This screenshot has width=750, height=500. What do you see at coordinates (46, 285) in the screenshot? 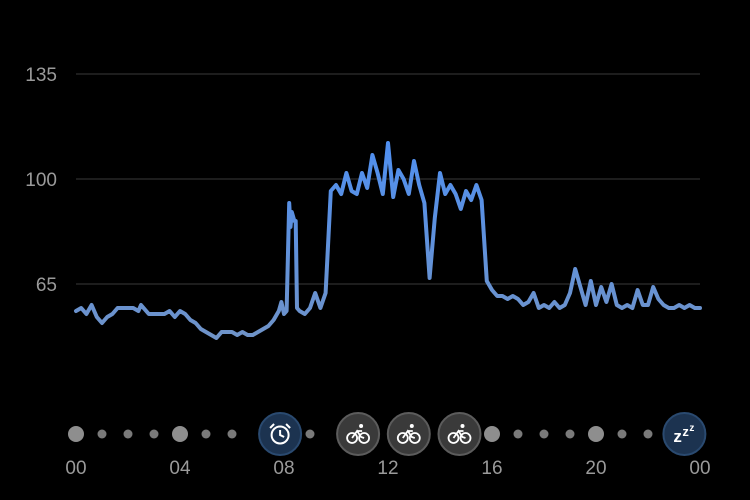
I see `y-tick-label-65: 65` at bounding box center [46, 285].